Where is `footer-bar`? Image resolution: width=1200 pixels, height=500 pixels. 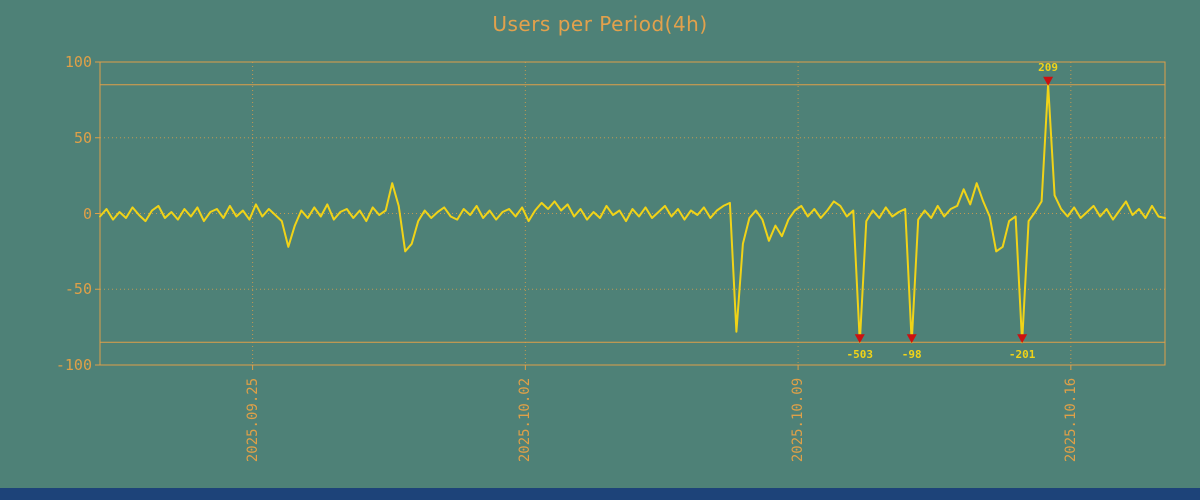
footer-bar is located at coordinates (600, 494).